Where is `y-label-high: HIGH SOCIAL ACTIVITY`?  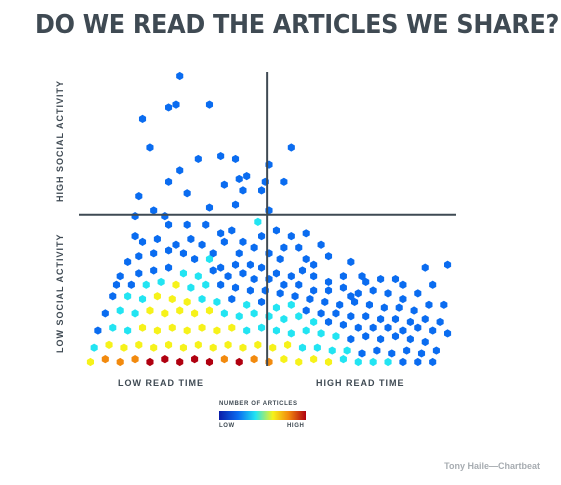 y-label-high: HIGH SOCIAL ACTIVITY is located at coordinates (60, 140).